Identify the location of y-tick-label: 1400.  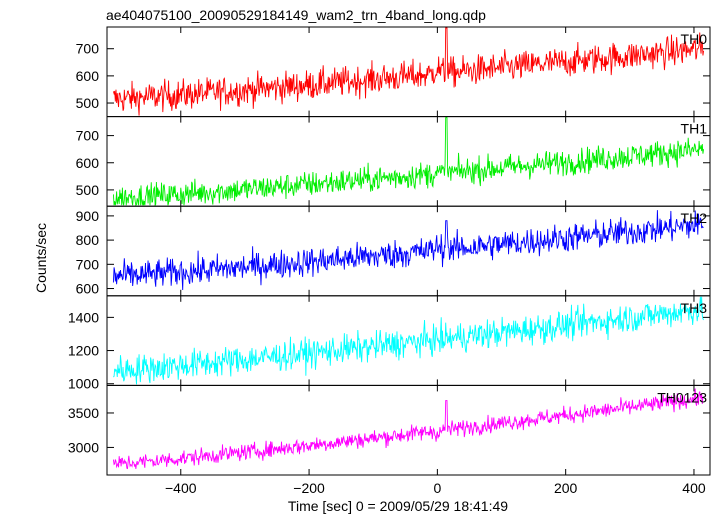
(83, 317).